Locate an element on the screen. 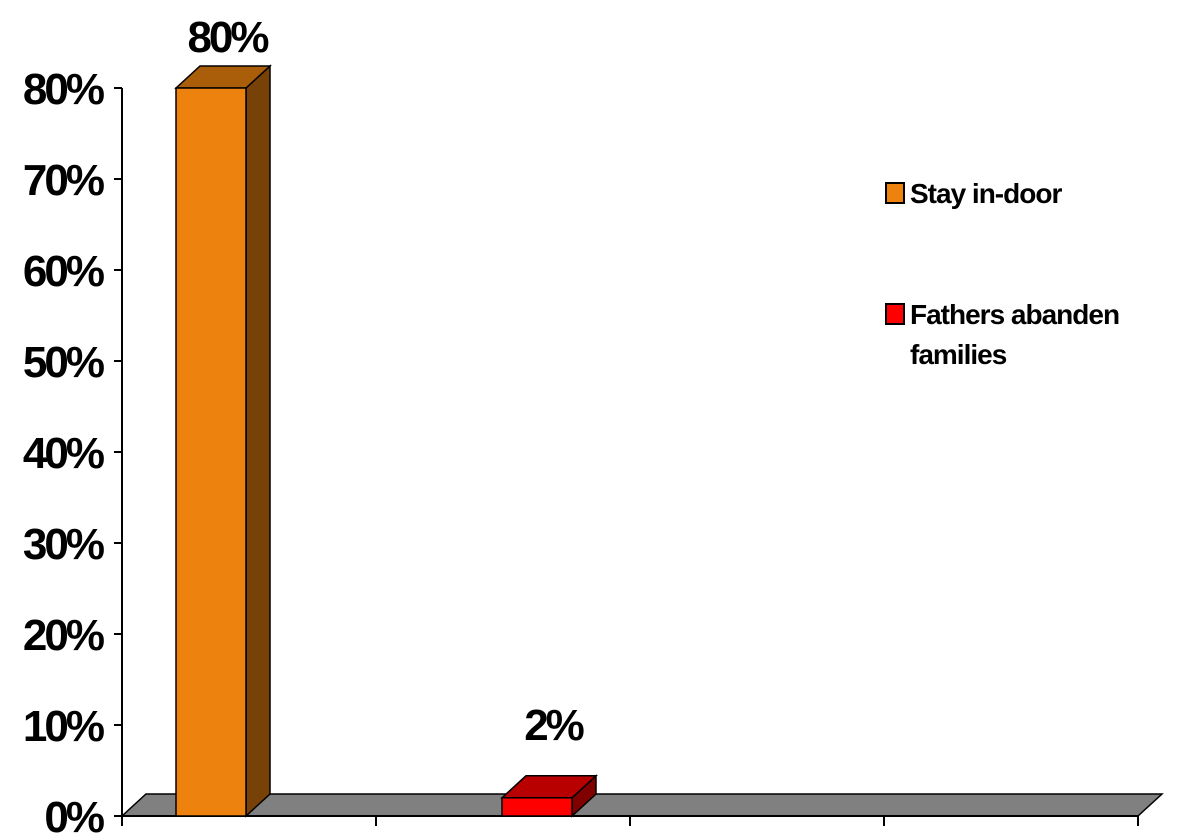 This screenshot has width=1178, height=836. y-tick-label: 20% is located at coordinates (63, 635).